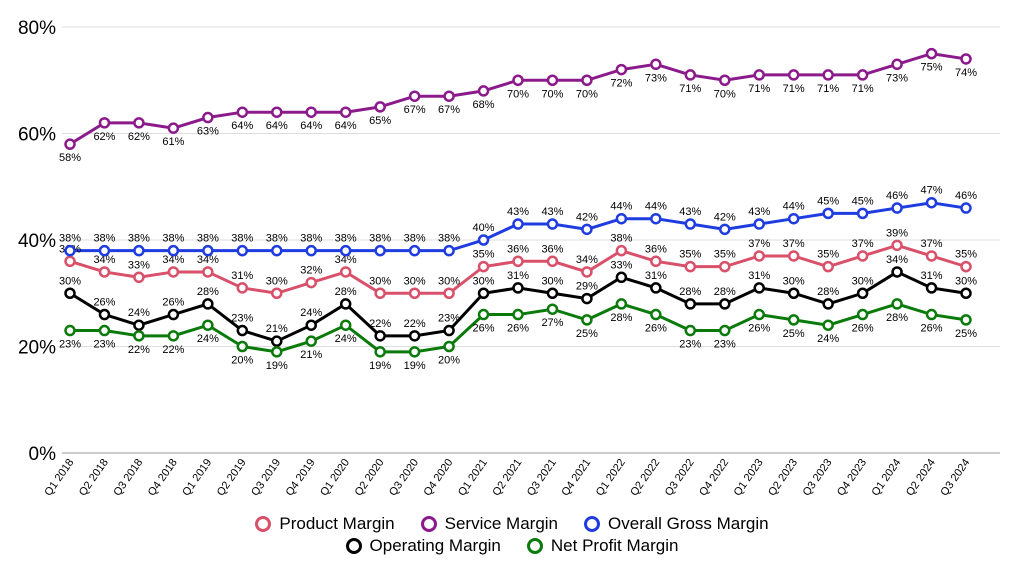 This screenshot has width=1024, height=566. Describe the element at coordinates (680, 477) in the screenshot. I see `x-tick-label: Q3 2022` at that location.